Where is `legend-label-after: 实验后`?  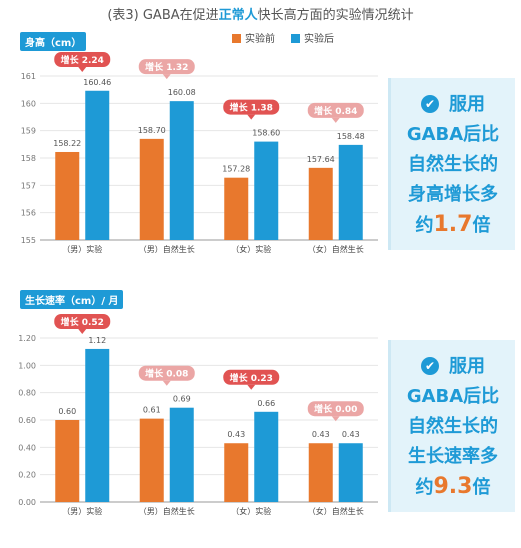 legend-label-after: 实验后 is located at coordinates (319, 39).